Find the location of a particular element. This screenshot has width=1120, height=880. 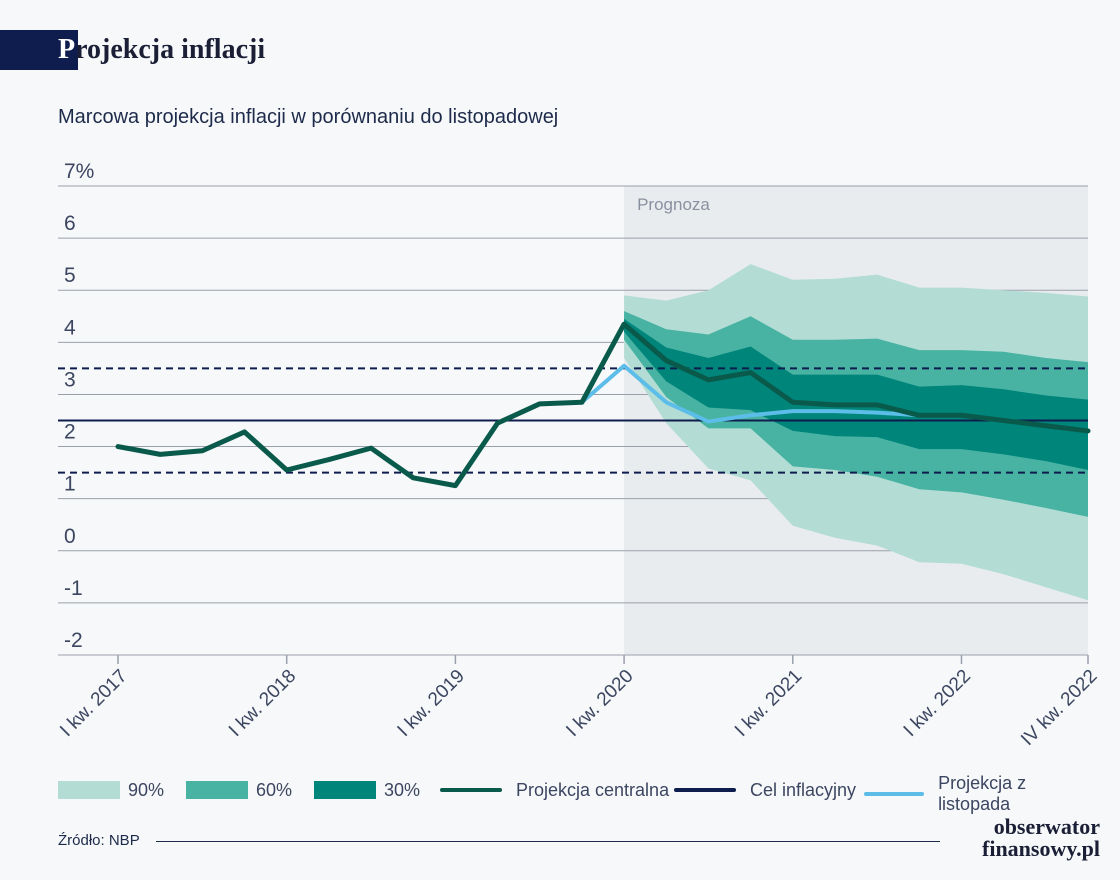

x-tick-label: I kw. 2019 is located at coordinates (431, 703).